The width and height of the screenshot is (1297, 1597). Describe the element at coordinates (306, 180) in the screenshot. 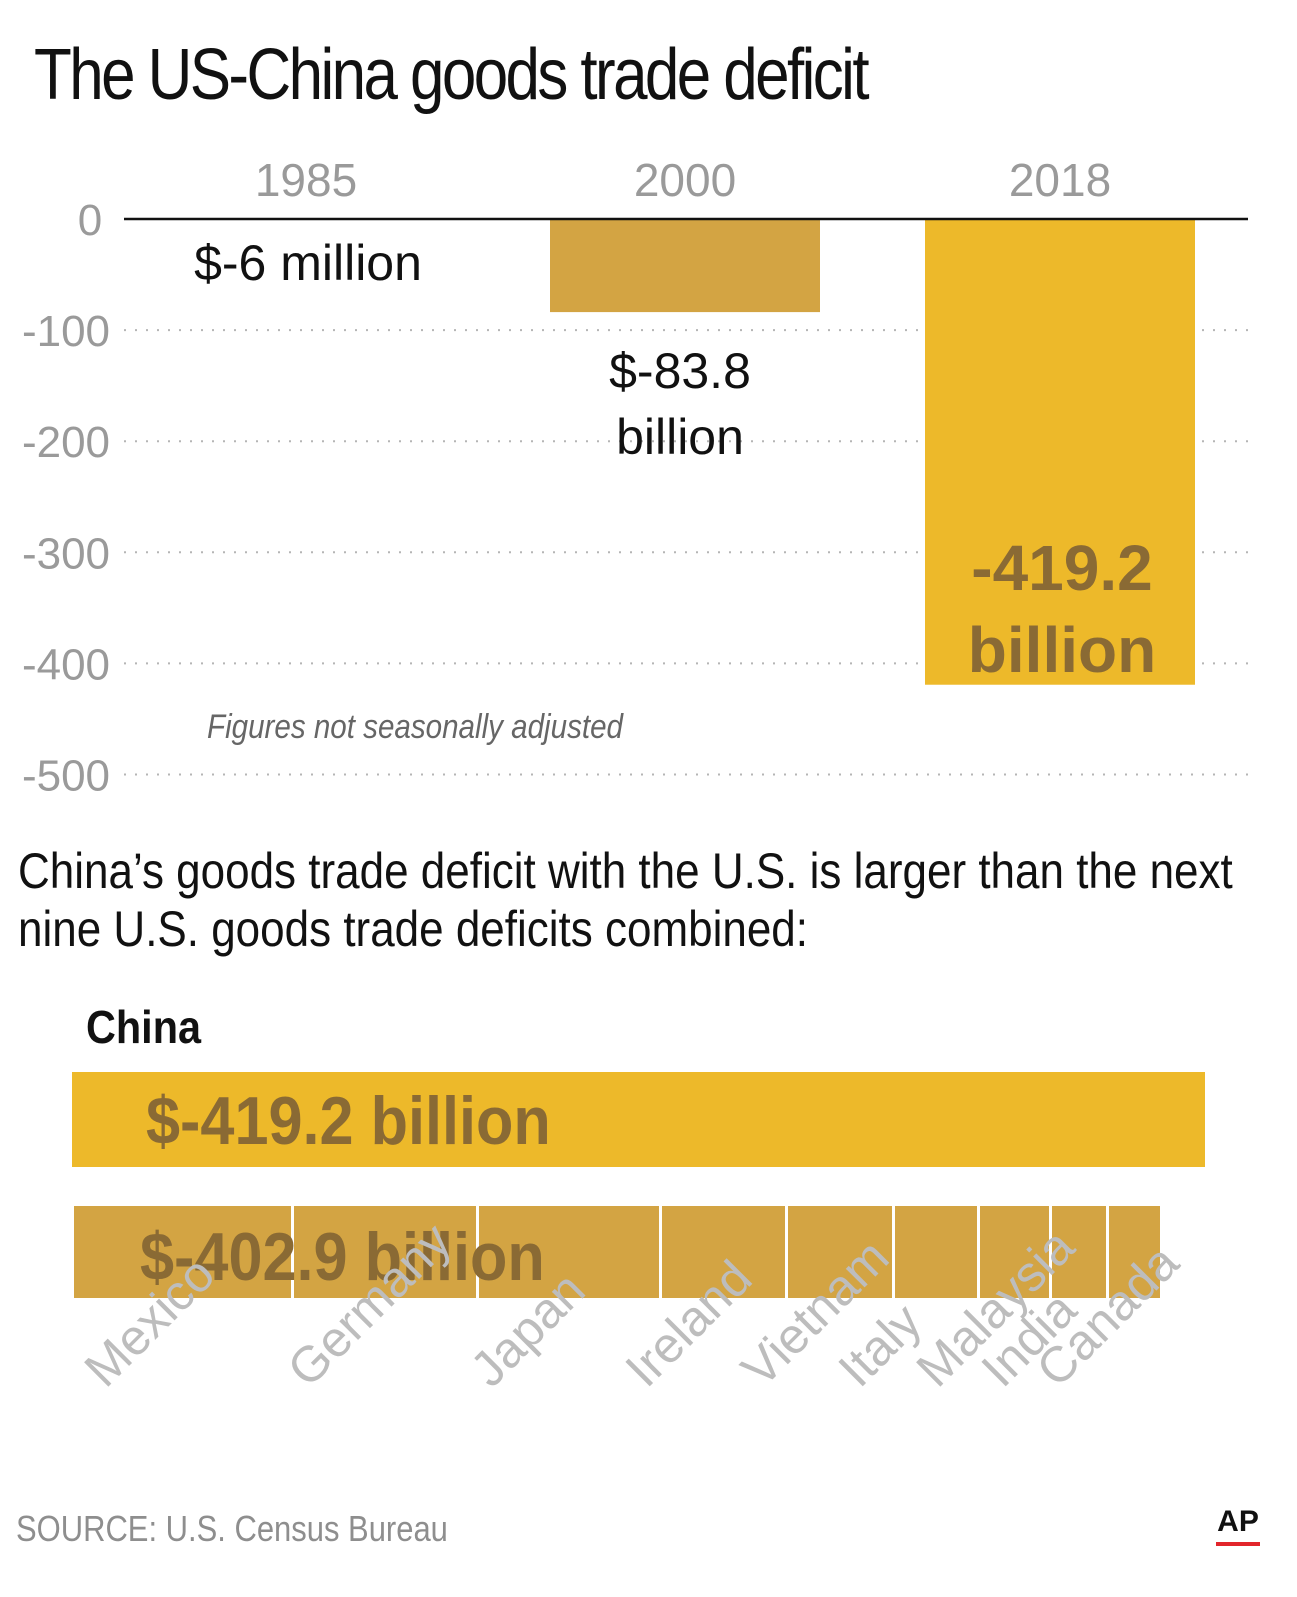

I see `category-label: 1985` at that location.